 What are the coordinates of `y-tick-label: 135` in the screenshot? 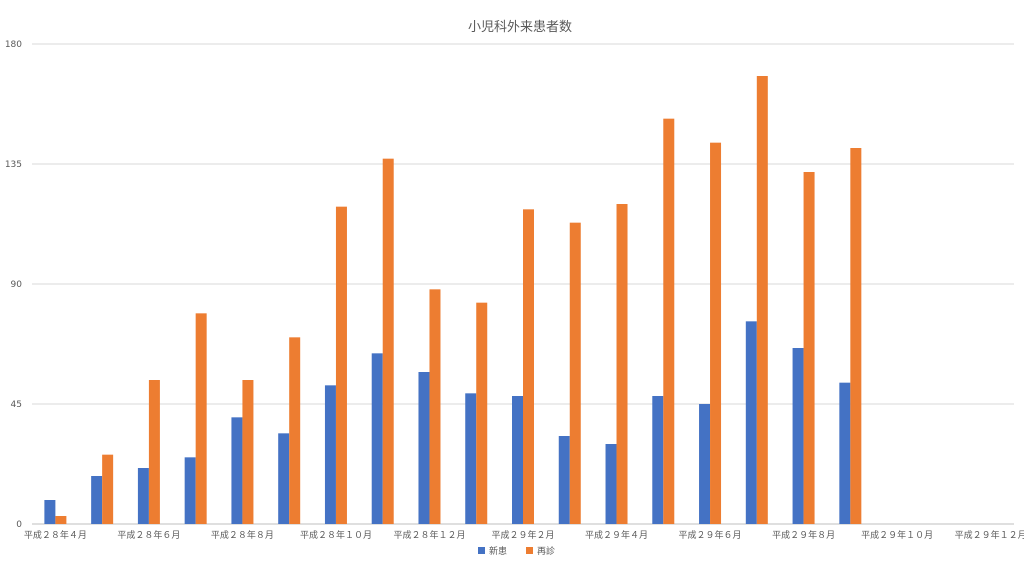 It's located at (13, 165).